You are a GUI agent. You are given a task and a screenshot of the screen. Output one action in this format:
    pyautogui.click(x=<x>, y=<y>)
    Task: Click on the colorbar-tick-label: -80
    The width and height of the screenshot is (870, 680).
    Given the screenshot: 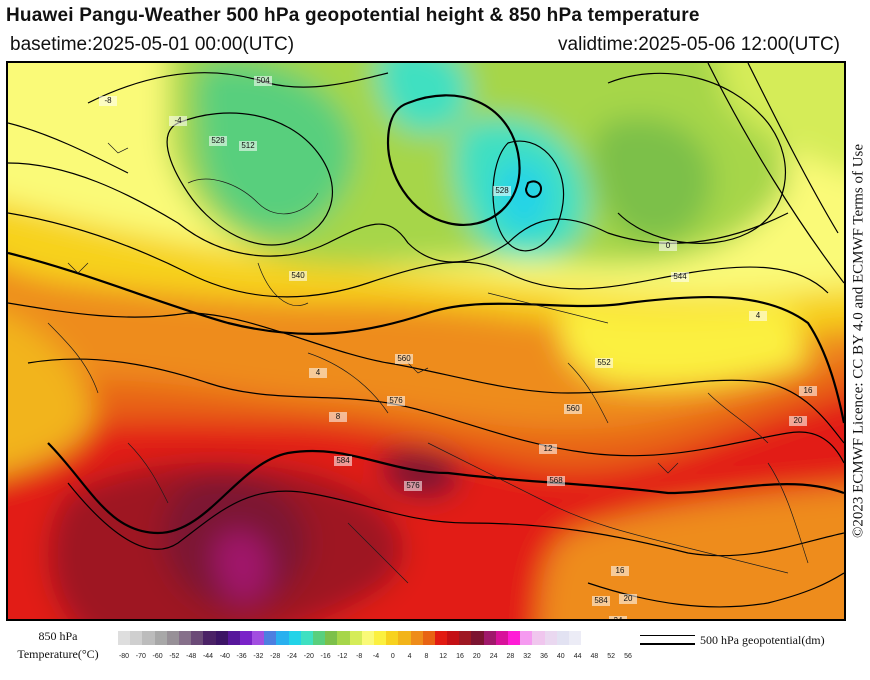 What is the action you would take?
    pyautogui.click(x=124, y=656)
    